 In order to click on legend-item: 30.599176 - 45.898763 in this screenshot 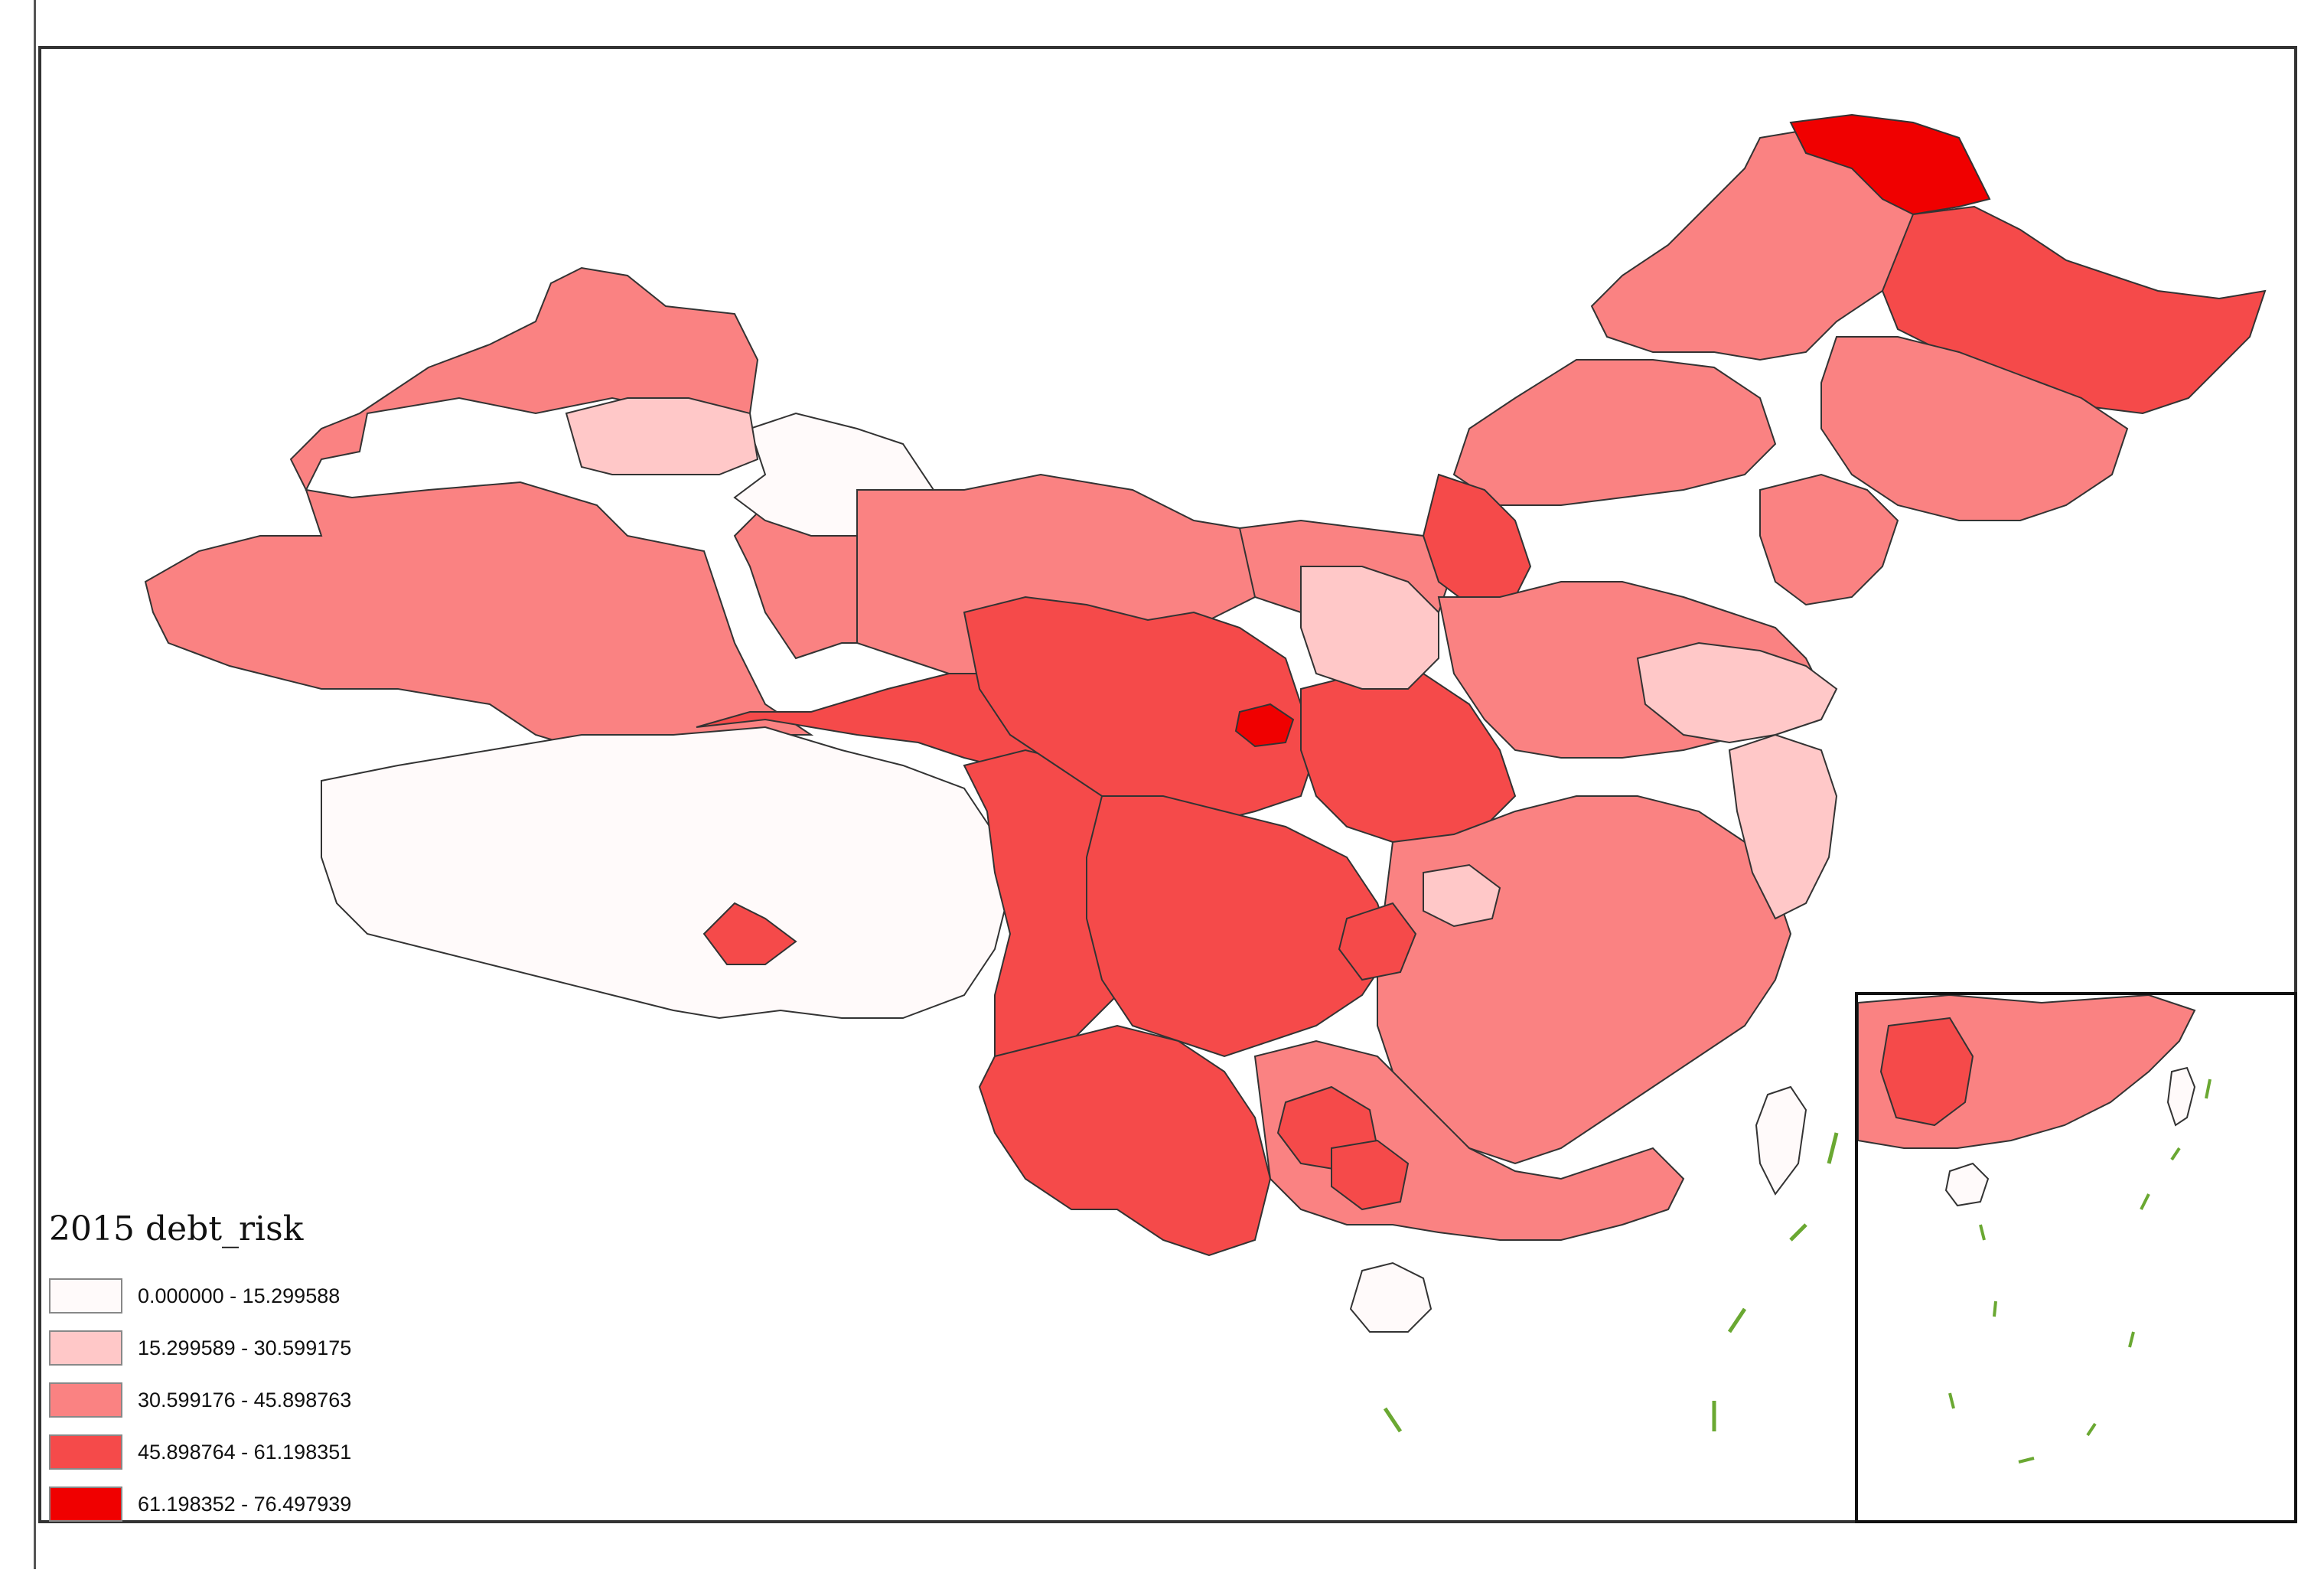, I will do `click(248, 1400)`.